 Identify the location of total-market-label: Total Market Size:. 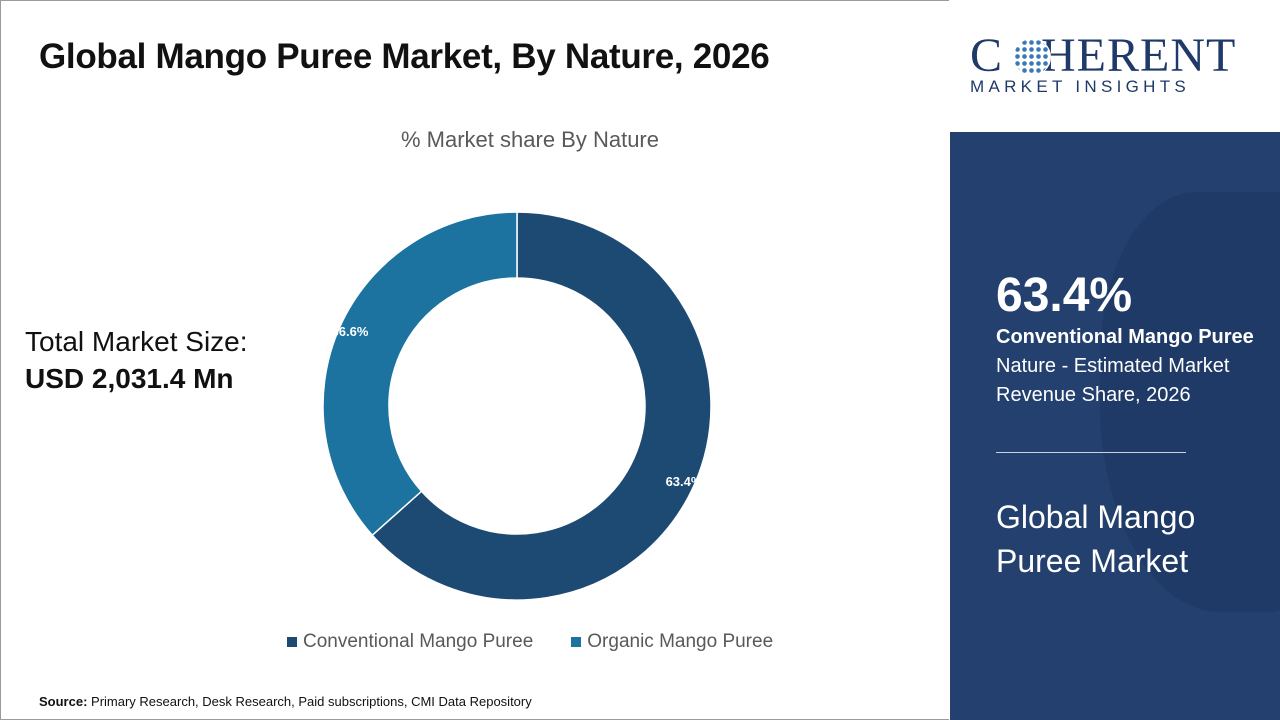
(136, 341).